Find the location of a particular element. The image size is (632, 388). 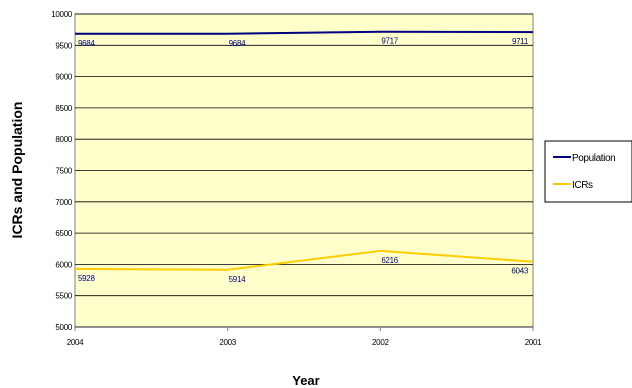

legend: Population ICRs is located at coordinates (588, 171).